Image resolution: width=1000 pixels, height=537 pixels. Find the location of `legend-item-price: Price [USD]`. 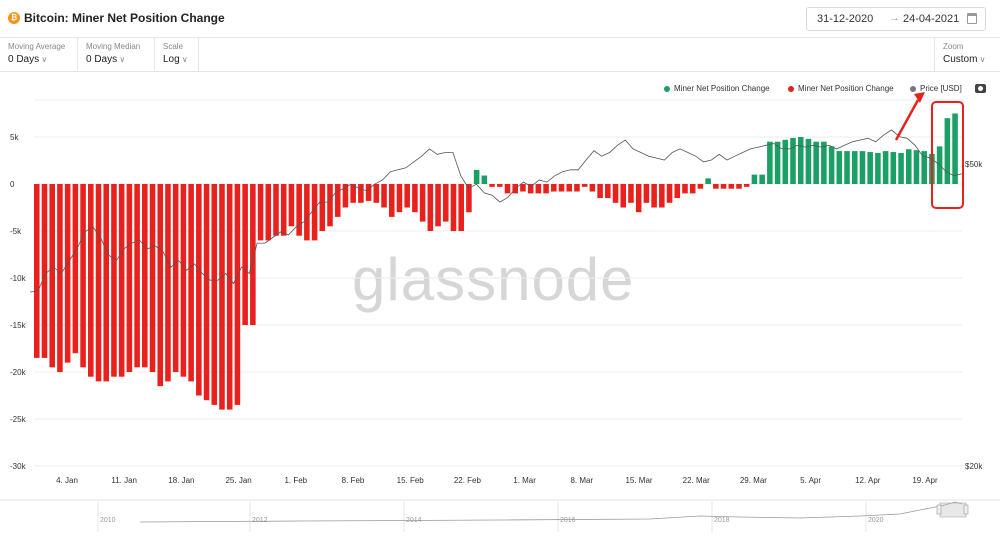

legend-item-price: Price [USD] is located at coordinates (936, 88).